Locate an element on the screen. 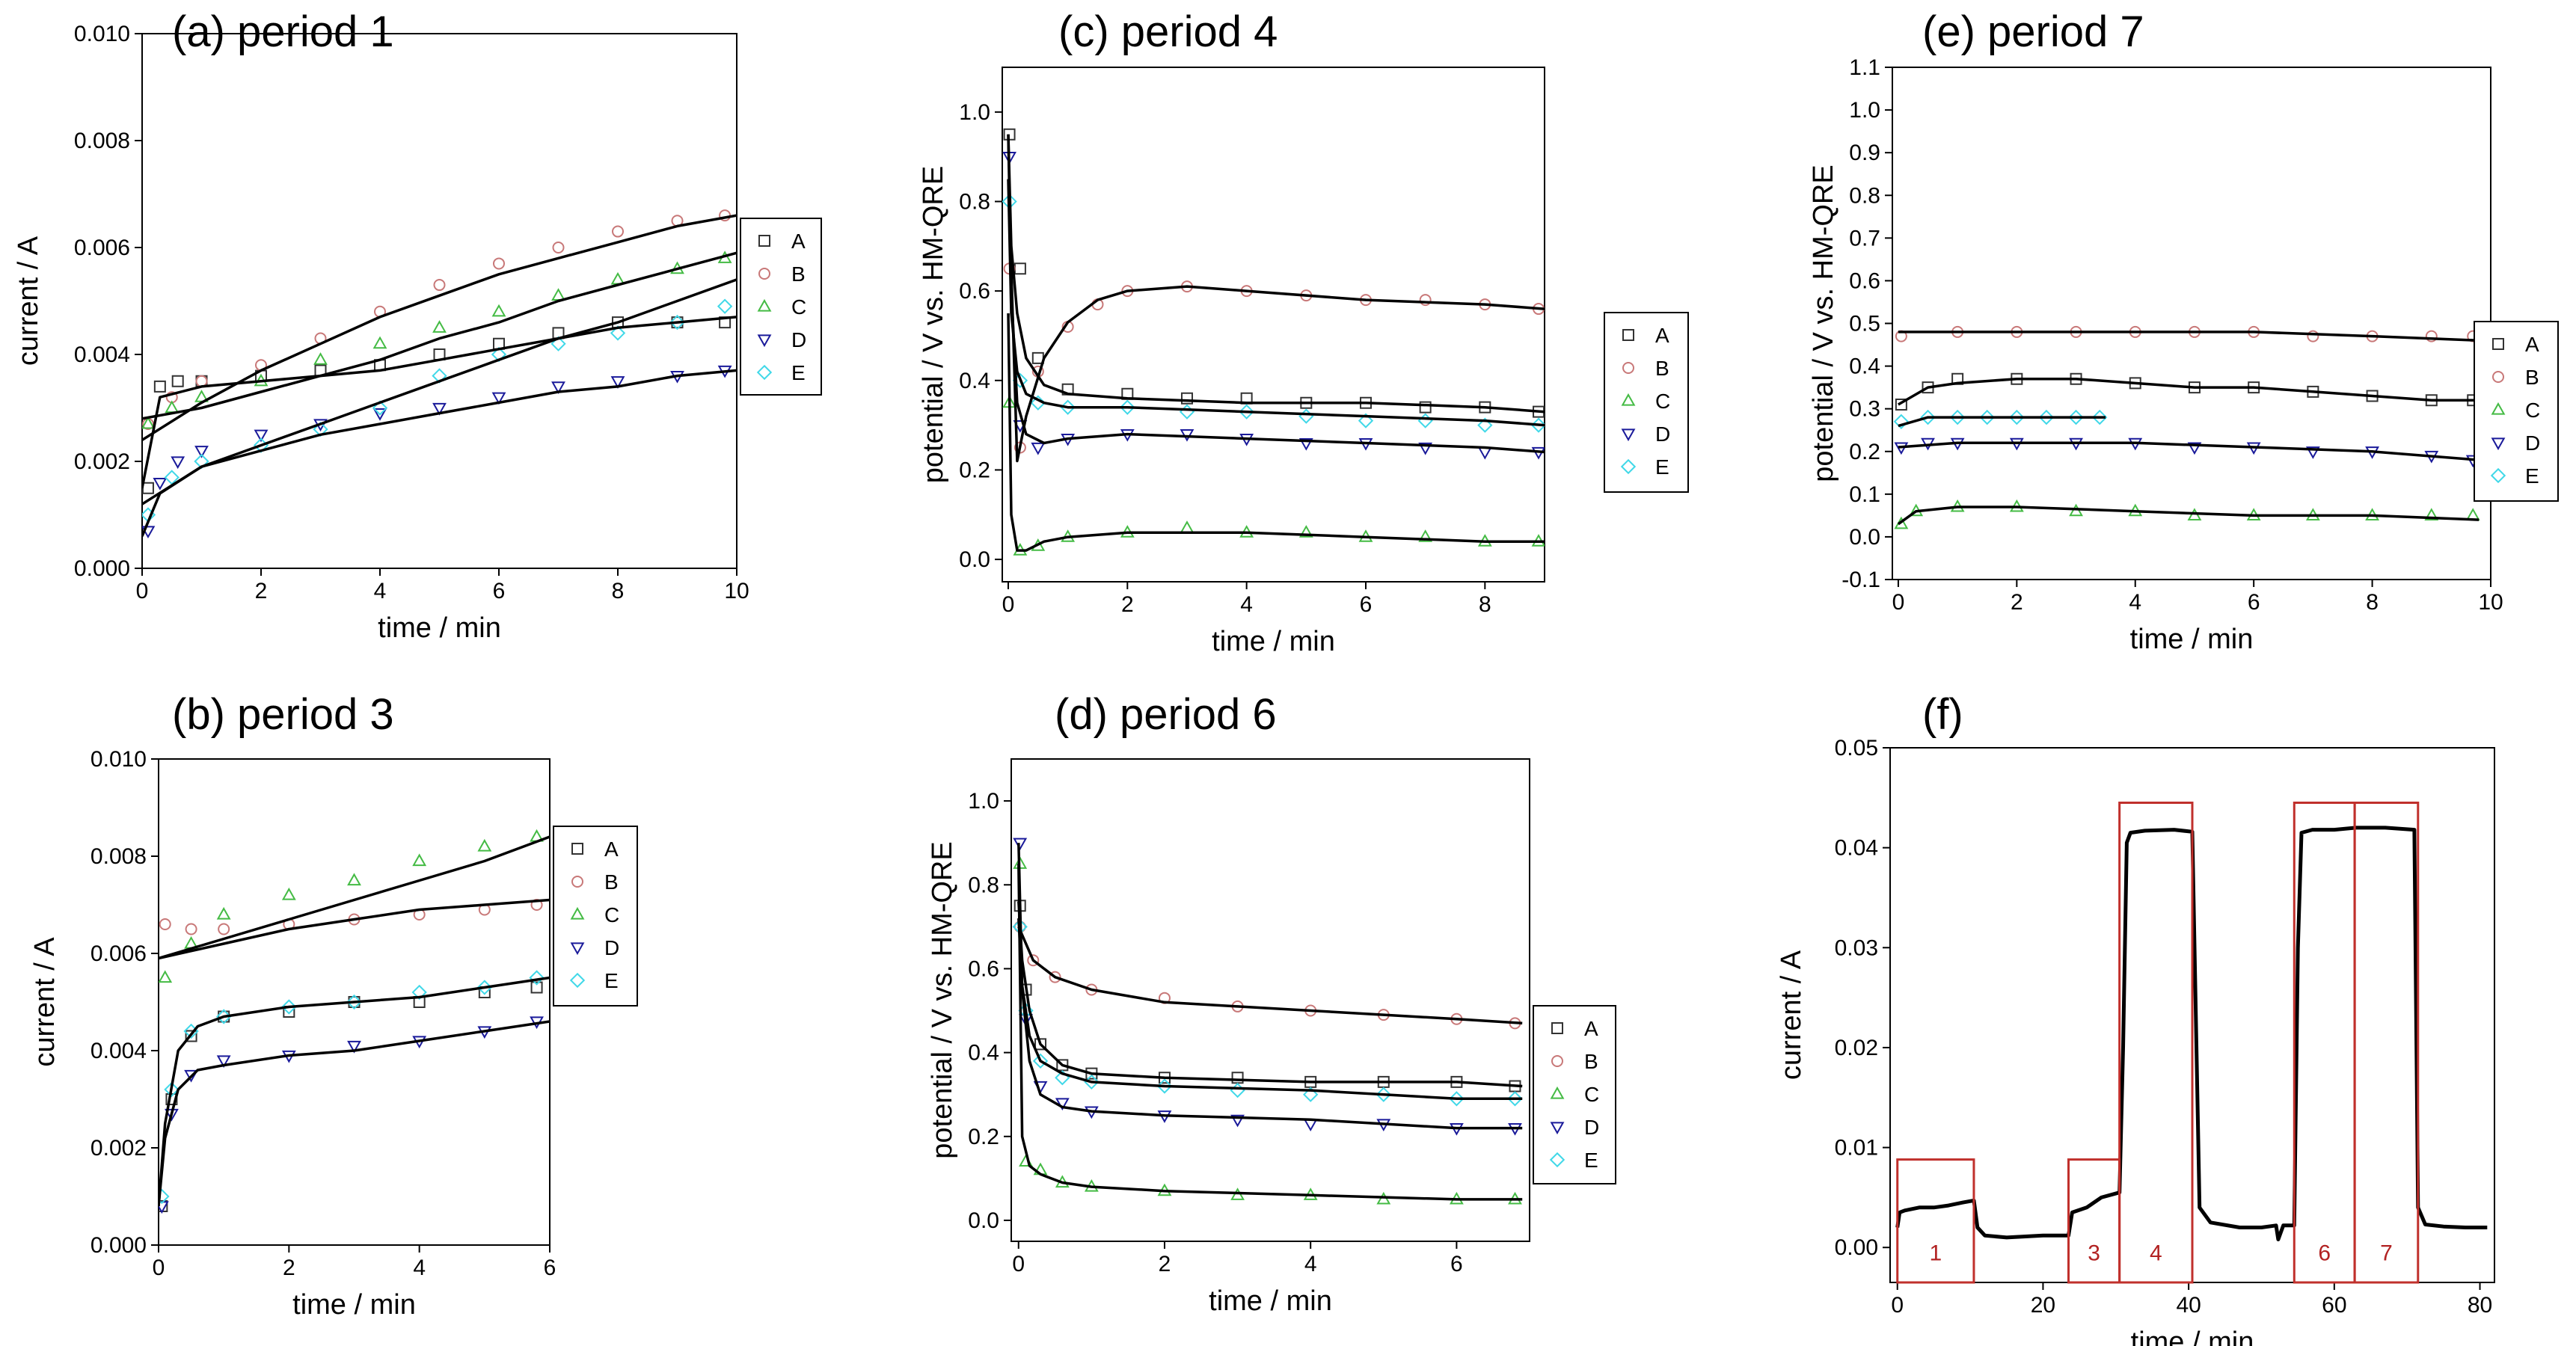  y-tick-label: 1.1 is located at coordinates (1864, 67).